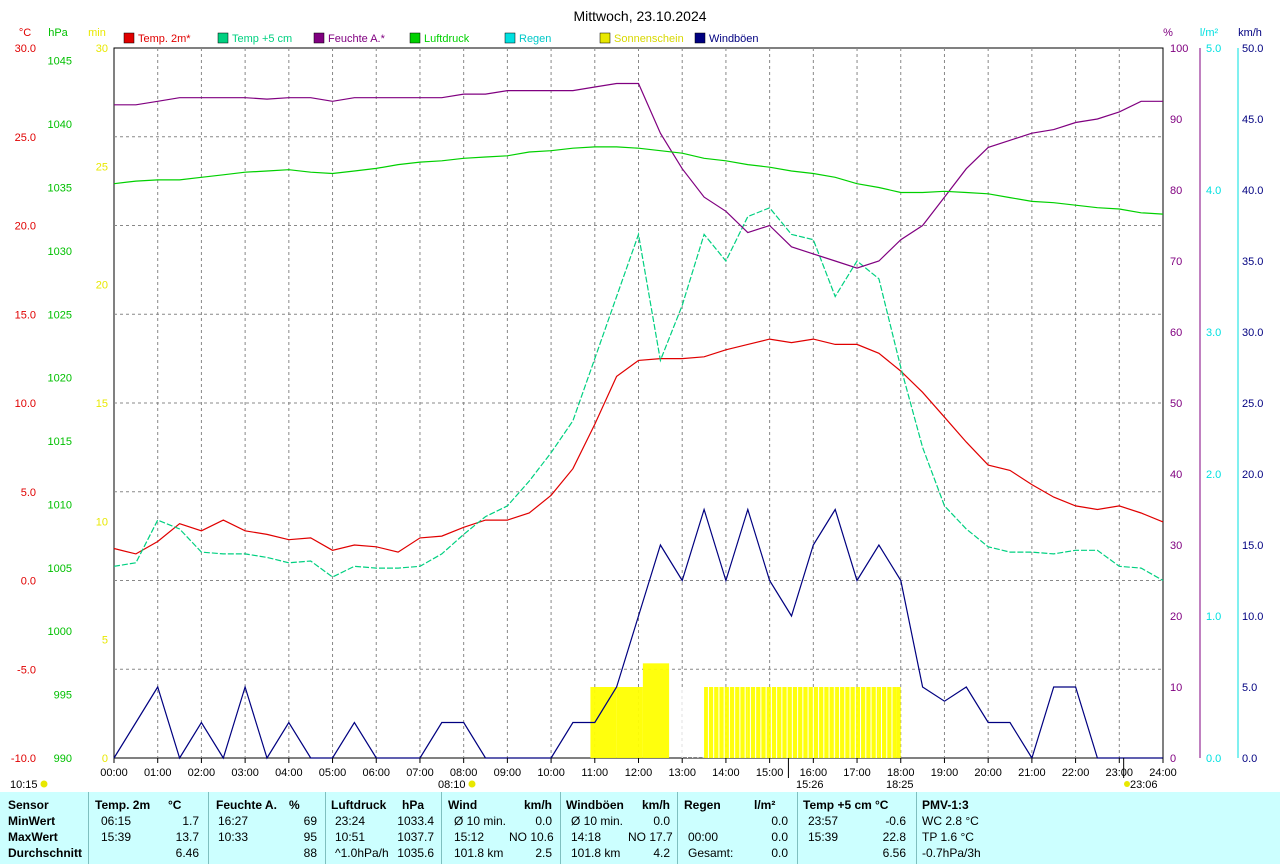 The height and width of the screenshot is (864, 1280). What do you see at coordinates (63, 759) in the screenshot?
I see `pressure-axis-tick: 990` at bounding box center [63, 759].